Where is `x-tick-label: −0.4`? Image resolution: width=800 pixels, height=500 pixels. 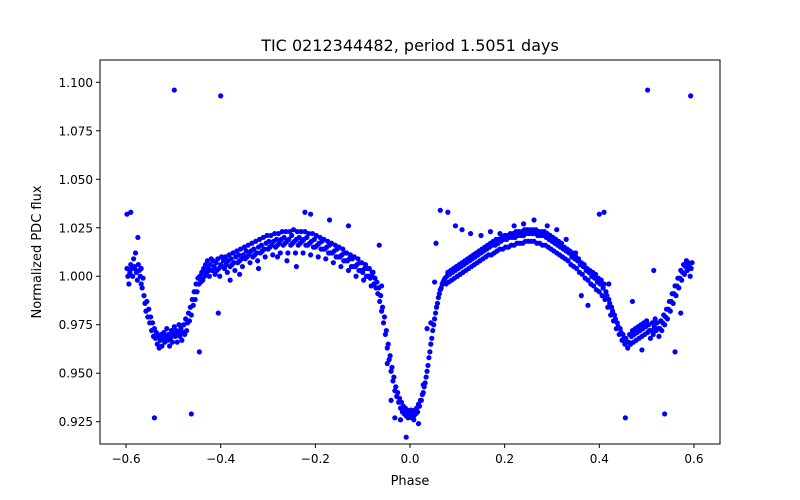
x-tick-label: −0.4 is located at coordinates (220, 459).